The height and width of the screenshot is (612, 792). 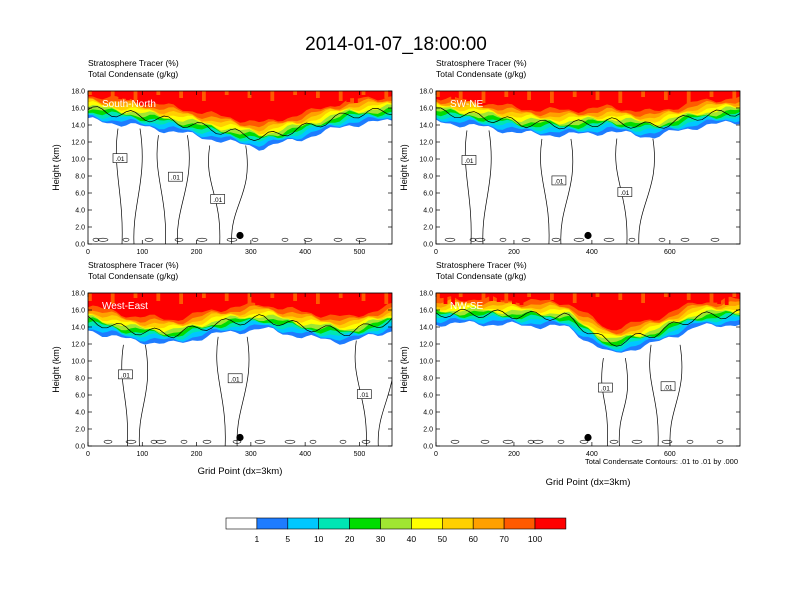 I want to click on y-tick-label: 8.0, so click(x=428, y=379).